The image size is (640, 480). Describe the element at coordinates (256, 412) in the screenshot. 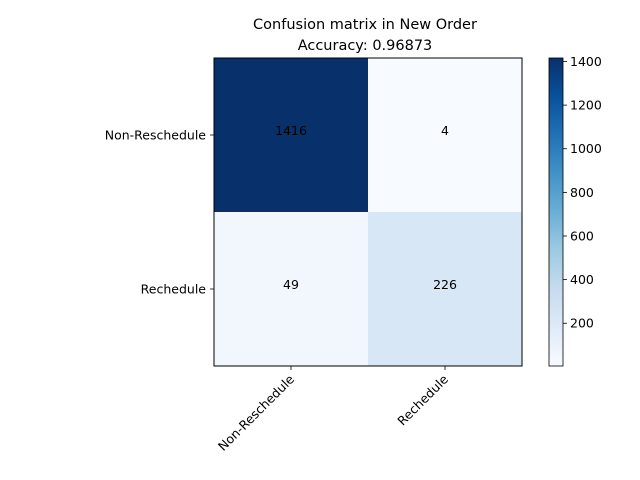

I see `x-tick-label: Non-Reschedule` at that location.